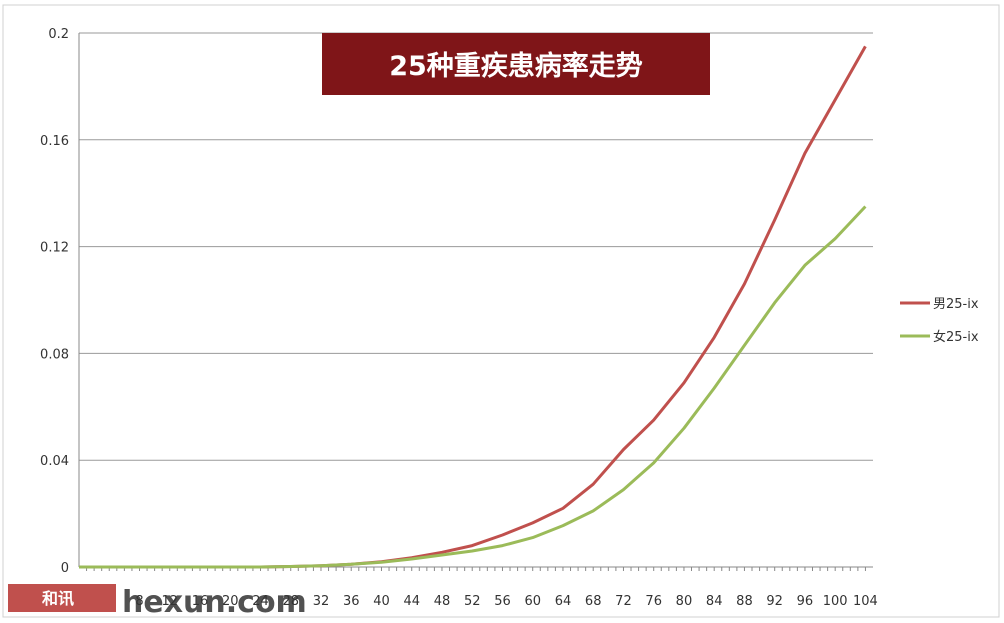  Describe the element at coordinates (714, 601) in the screenshot. I see `x-tick-label: 84` at that location.